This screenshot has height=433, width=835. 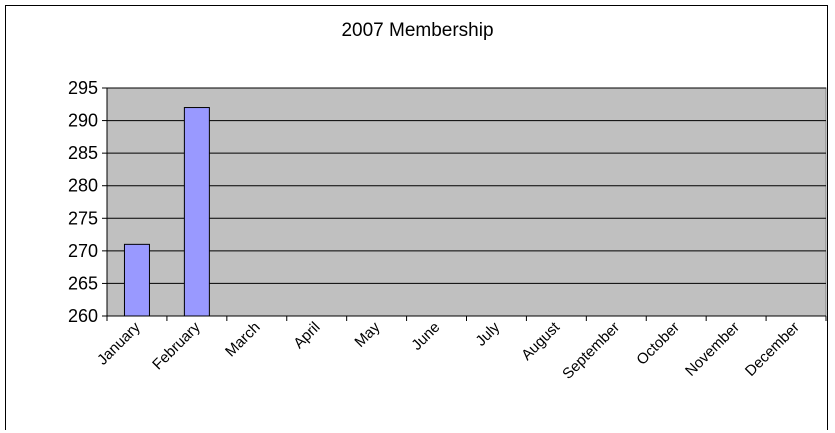 What do you see at coordinates (367, 334) in the screenshot?
I see `x-tick-label-may: May` at bounding box center [367, 334].